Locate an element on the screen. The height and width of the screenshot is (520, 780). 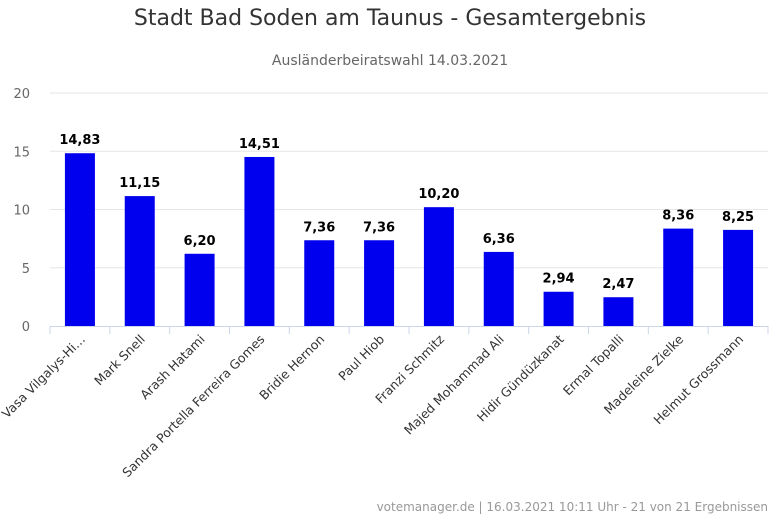
data-label: 8,36 is located at coordinates (678, 216).